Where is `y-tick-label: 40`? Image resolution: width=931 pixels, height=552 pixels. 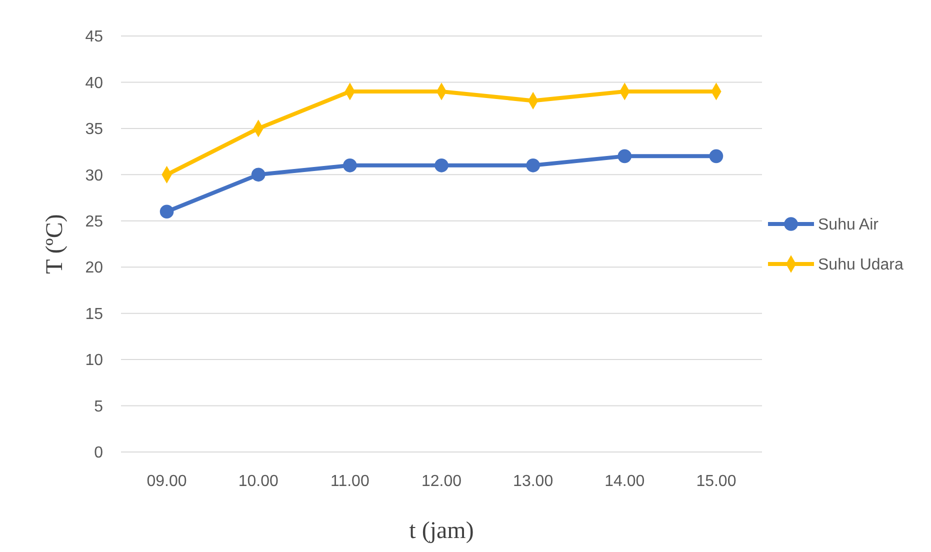 y-tick-label: 40 is located at coordinates (94, 83).